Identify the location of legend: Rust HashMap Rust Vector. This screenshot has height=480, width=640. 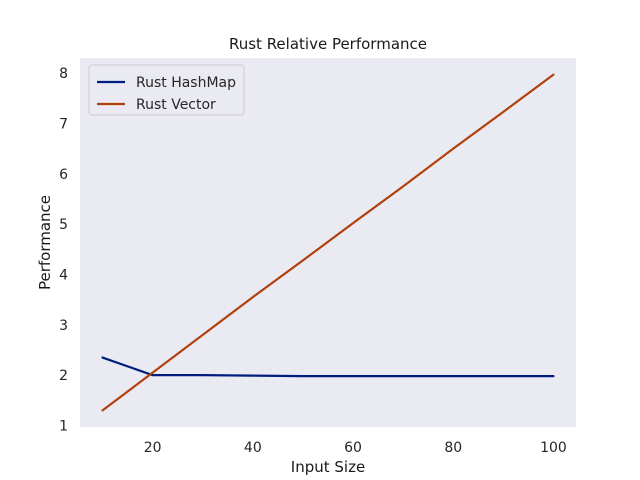
(166, 90).